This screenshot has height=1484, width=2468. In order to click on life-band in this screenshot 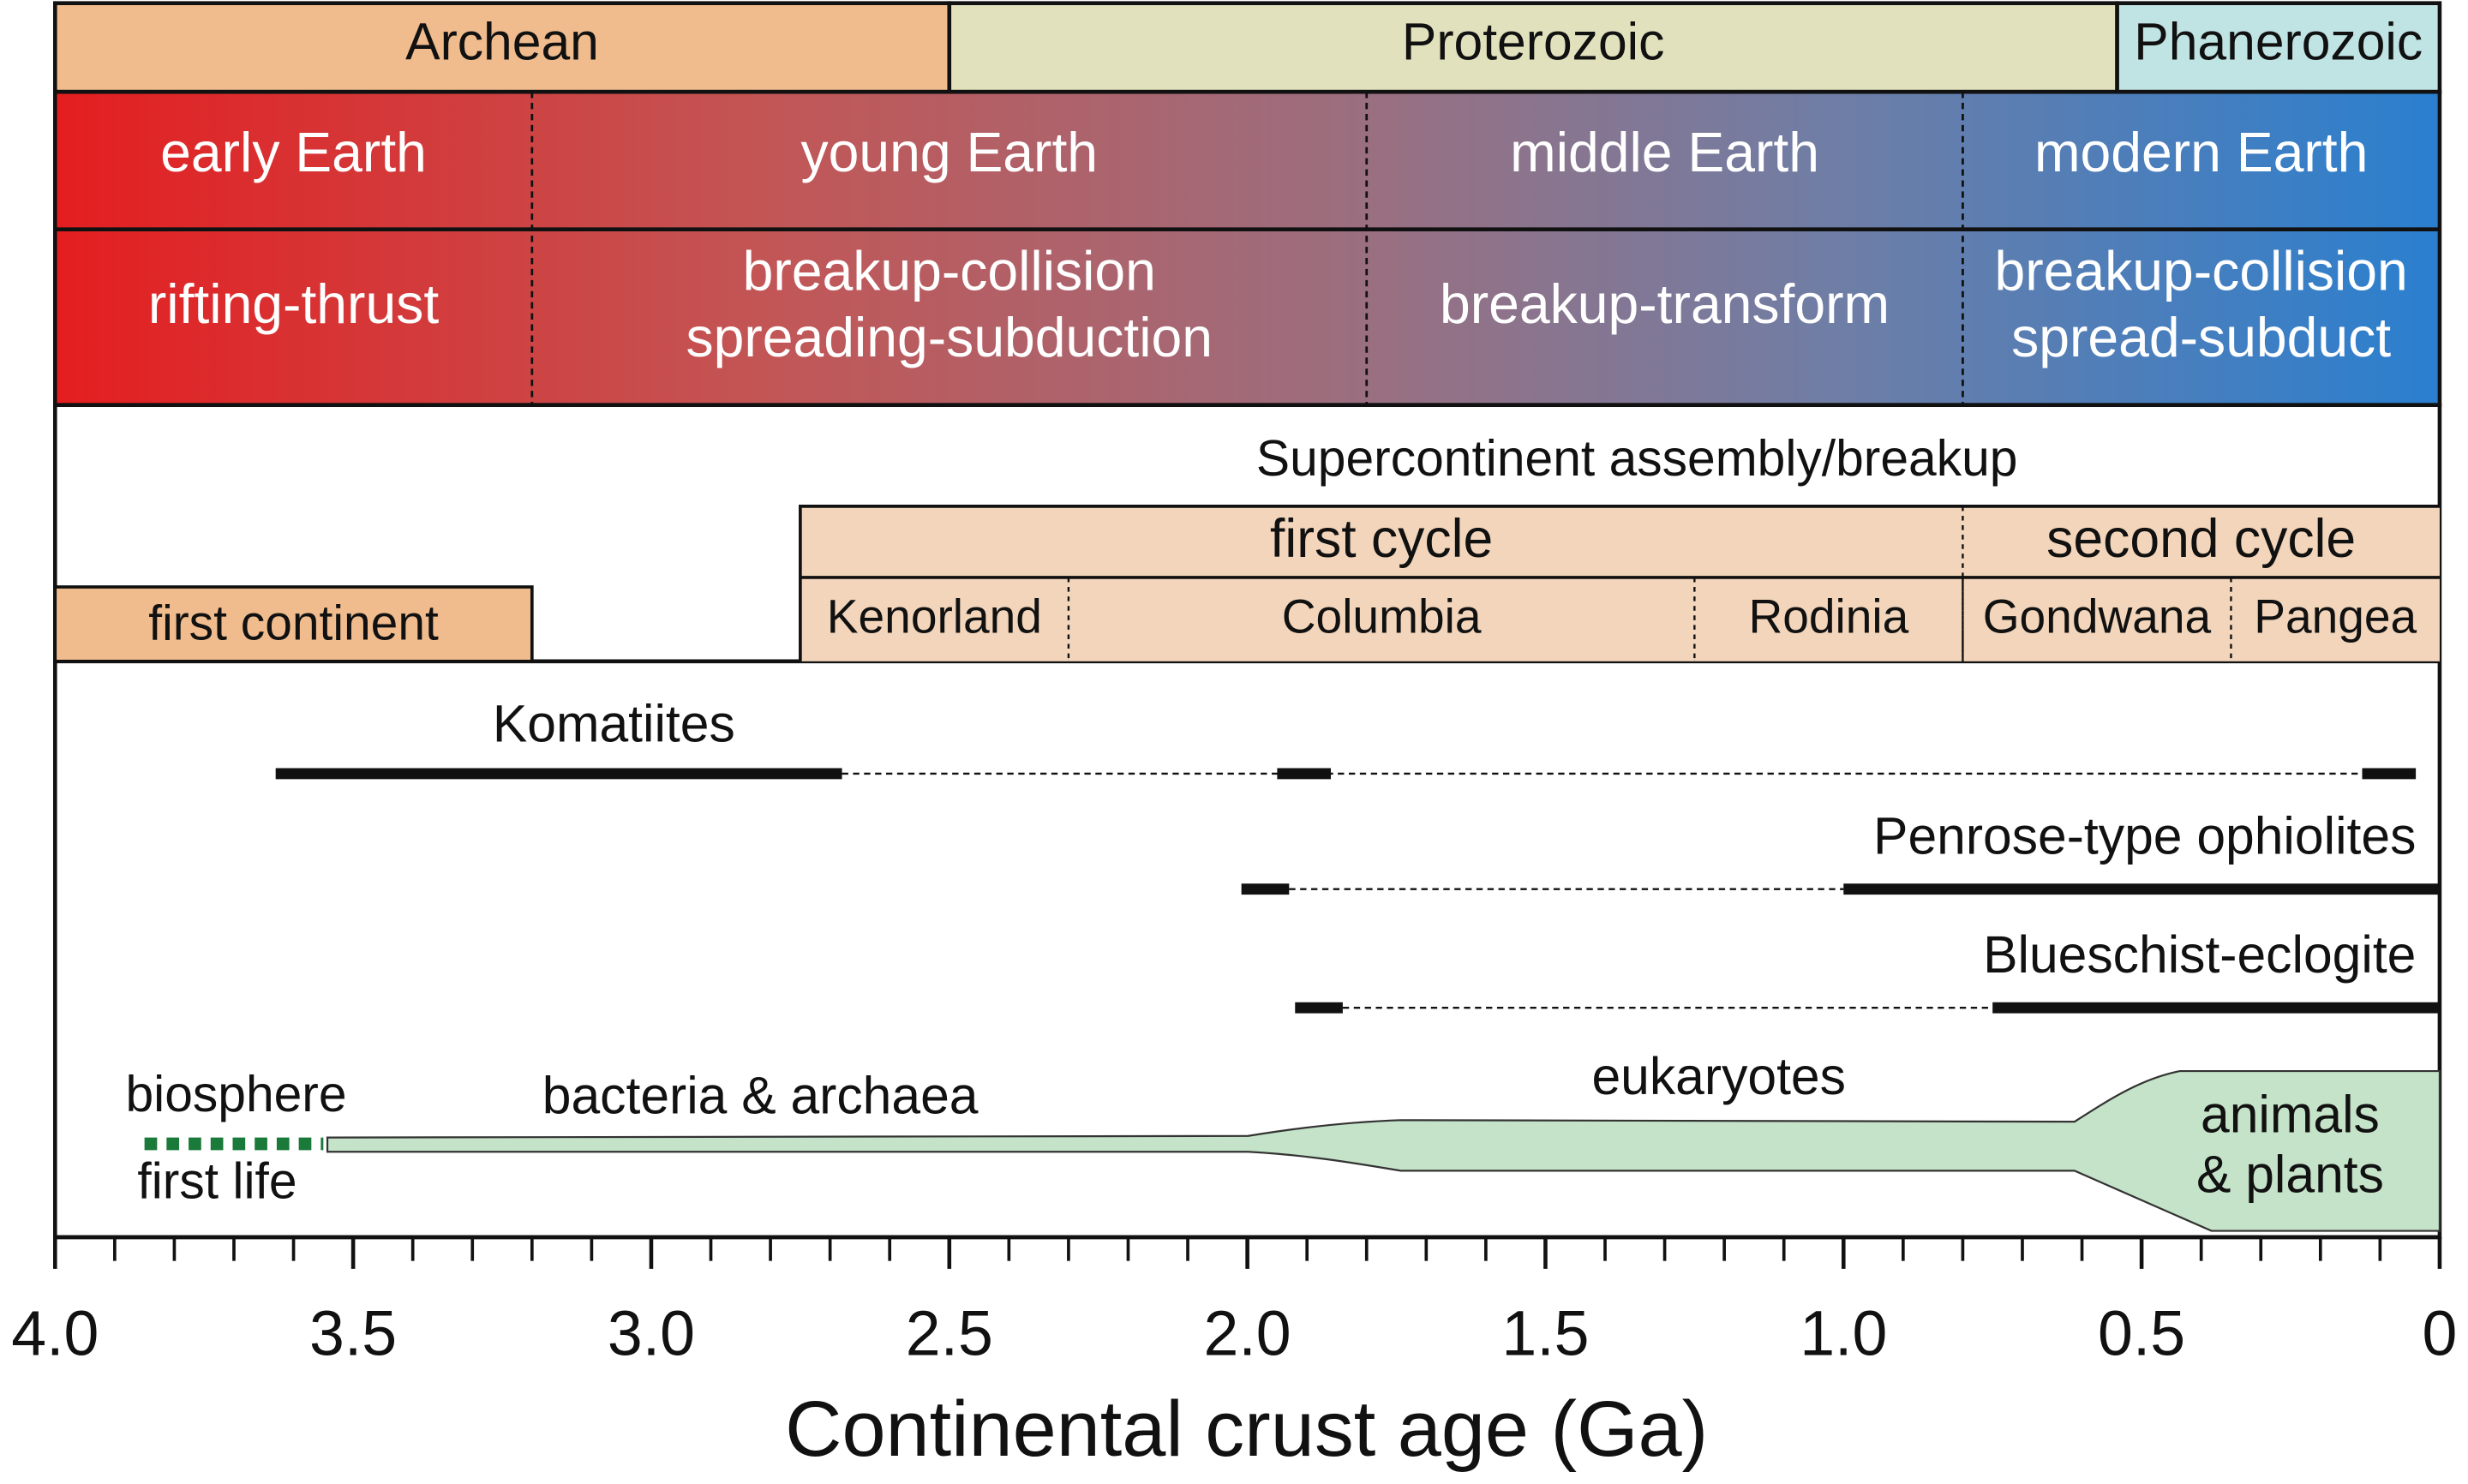, I will do `click(1383, 1150)`.